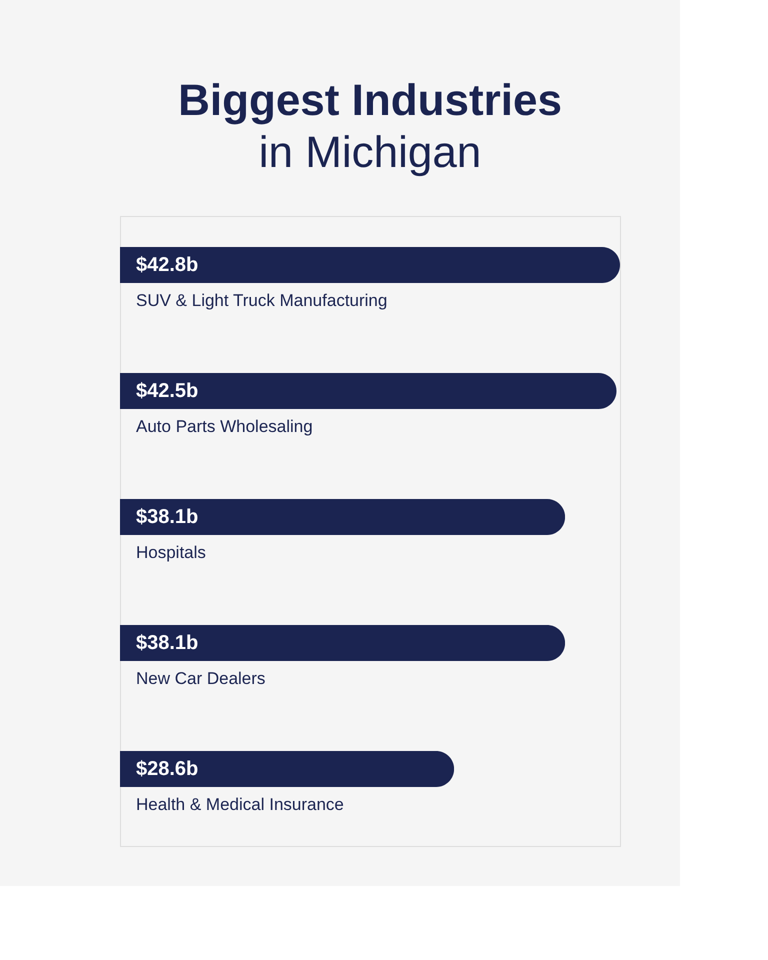  Describe the element at coordinates (167, 391) in the screenshot. I see `data-label: $42.5b` at that location.